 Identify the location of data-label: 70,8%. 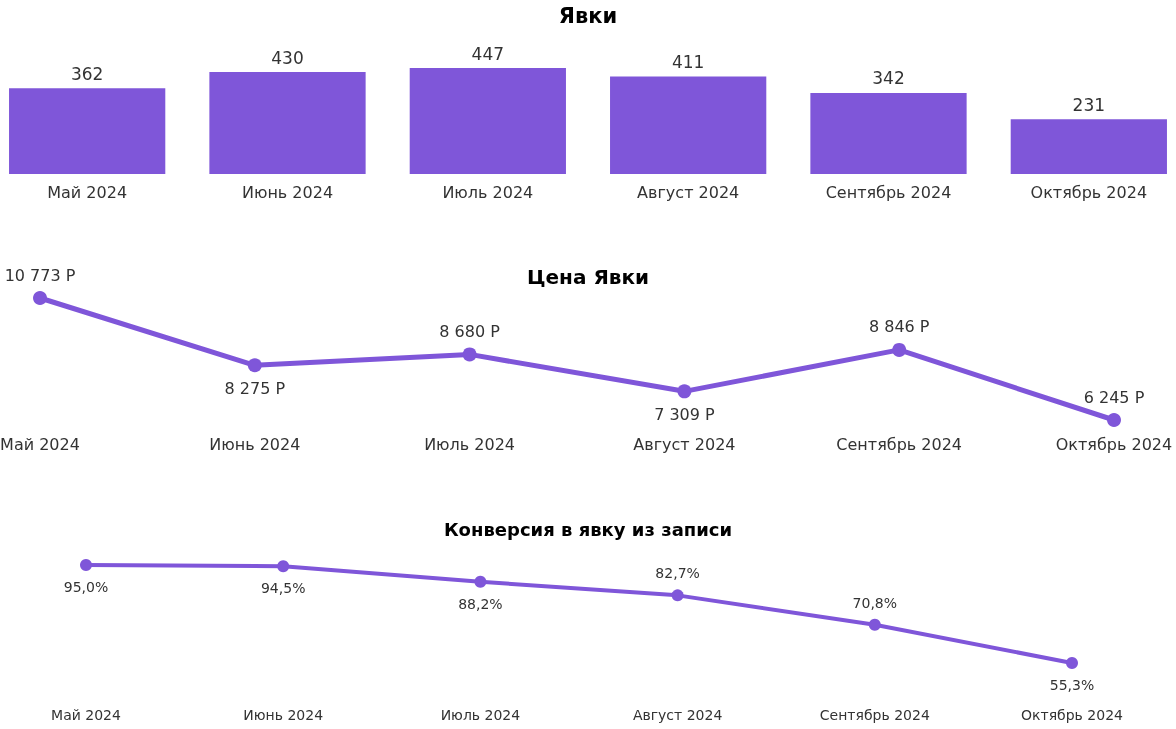
(875, 602).